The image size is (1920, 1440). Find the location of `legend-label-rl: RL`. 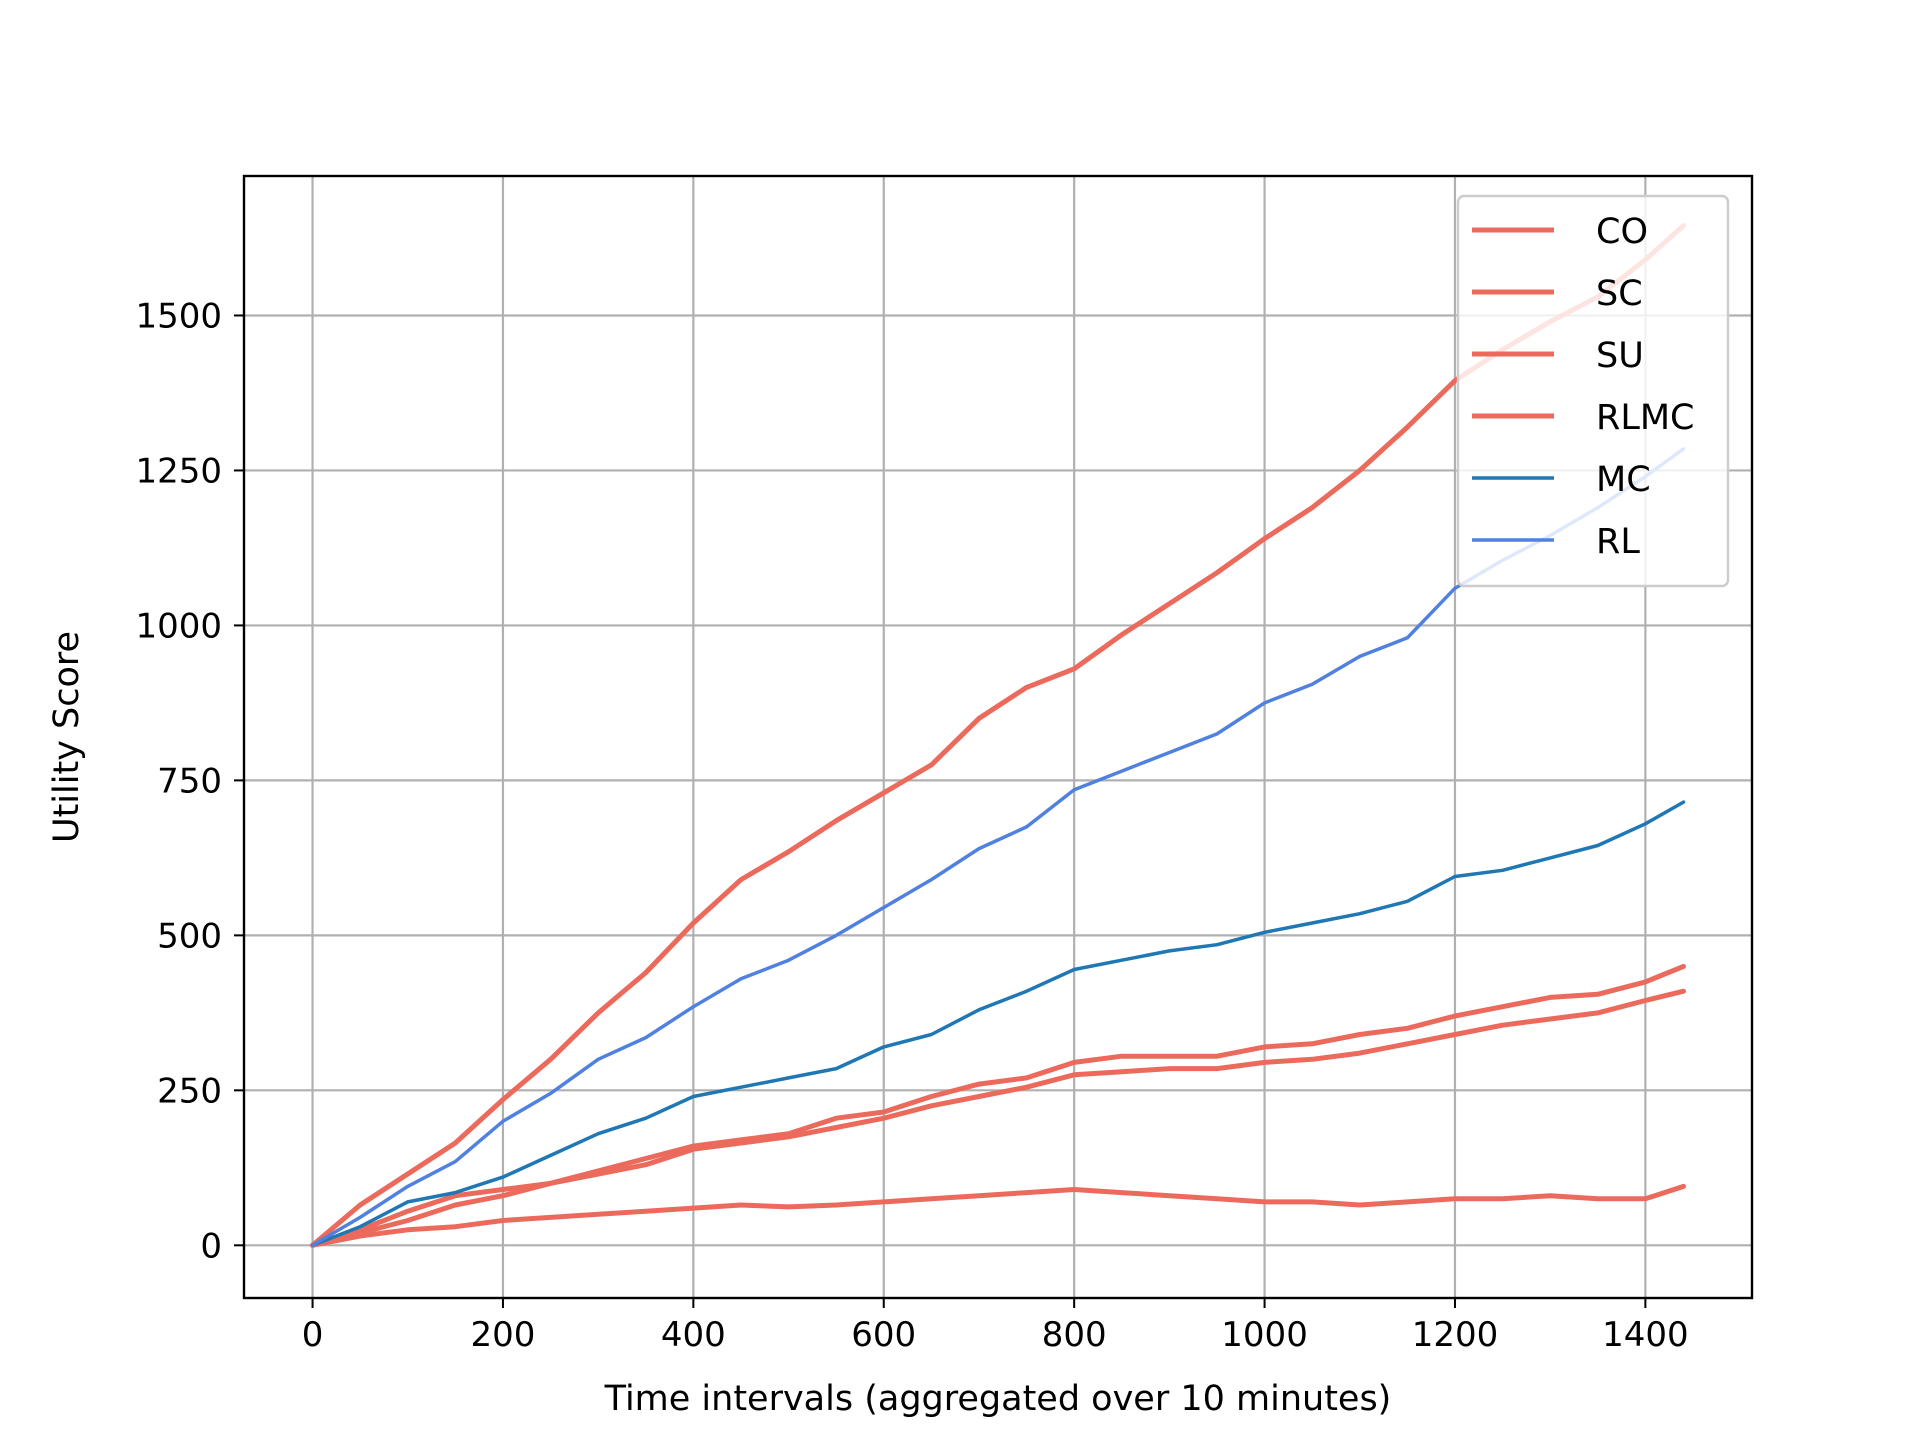

legend-label-rl: RL is located at coordinates (1618, 542).